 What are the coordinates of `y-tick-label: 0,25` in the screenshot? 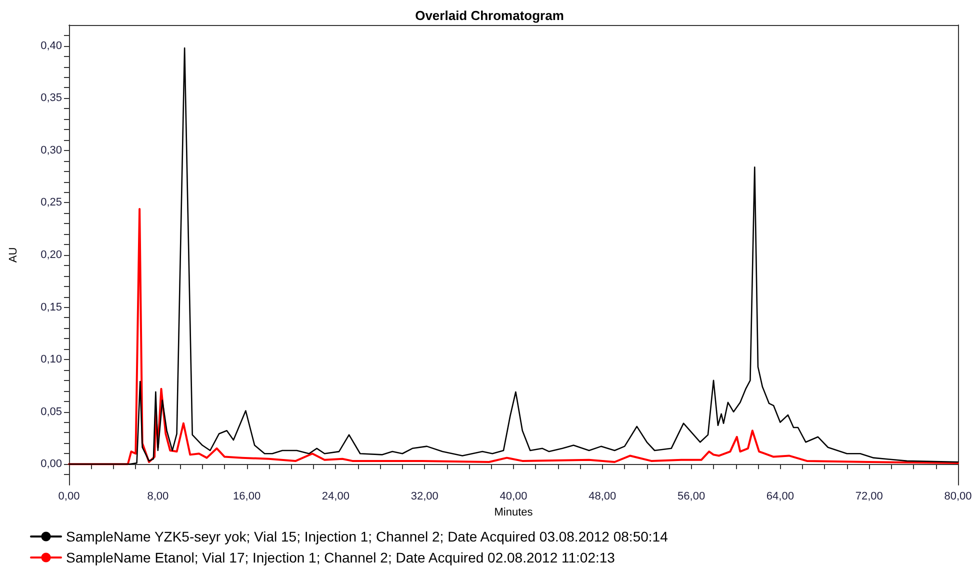 It's located at (51, 202).